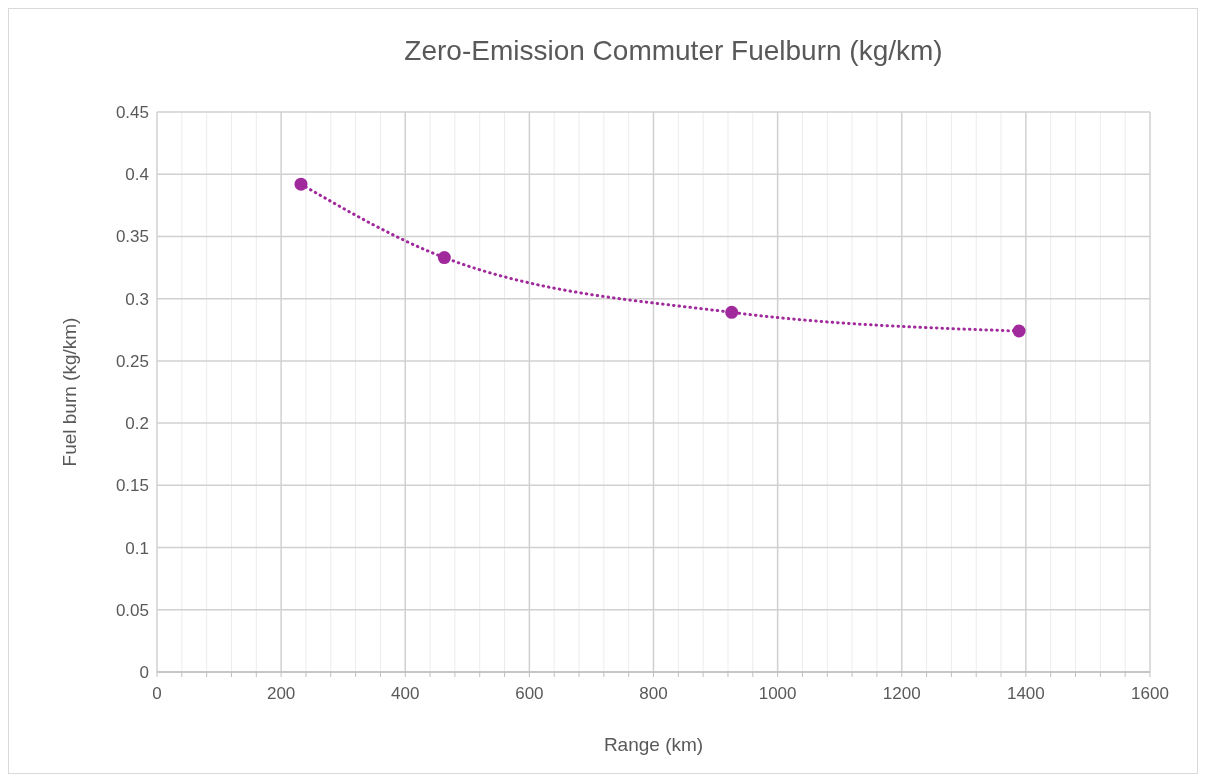  What do you see at coordinates (137, 548) in the screenshot?
I see `y-tick-label: 0.1` at bounding box center [137, 548].